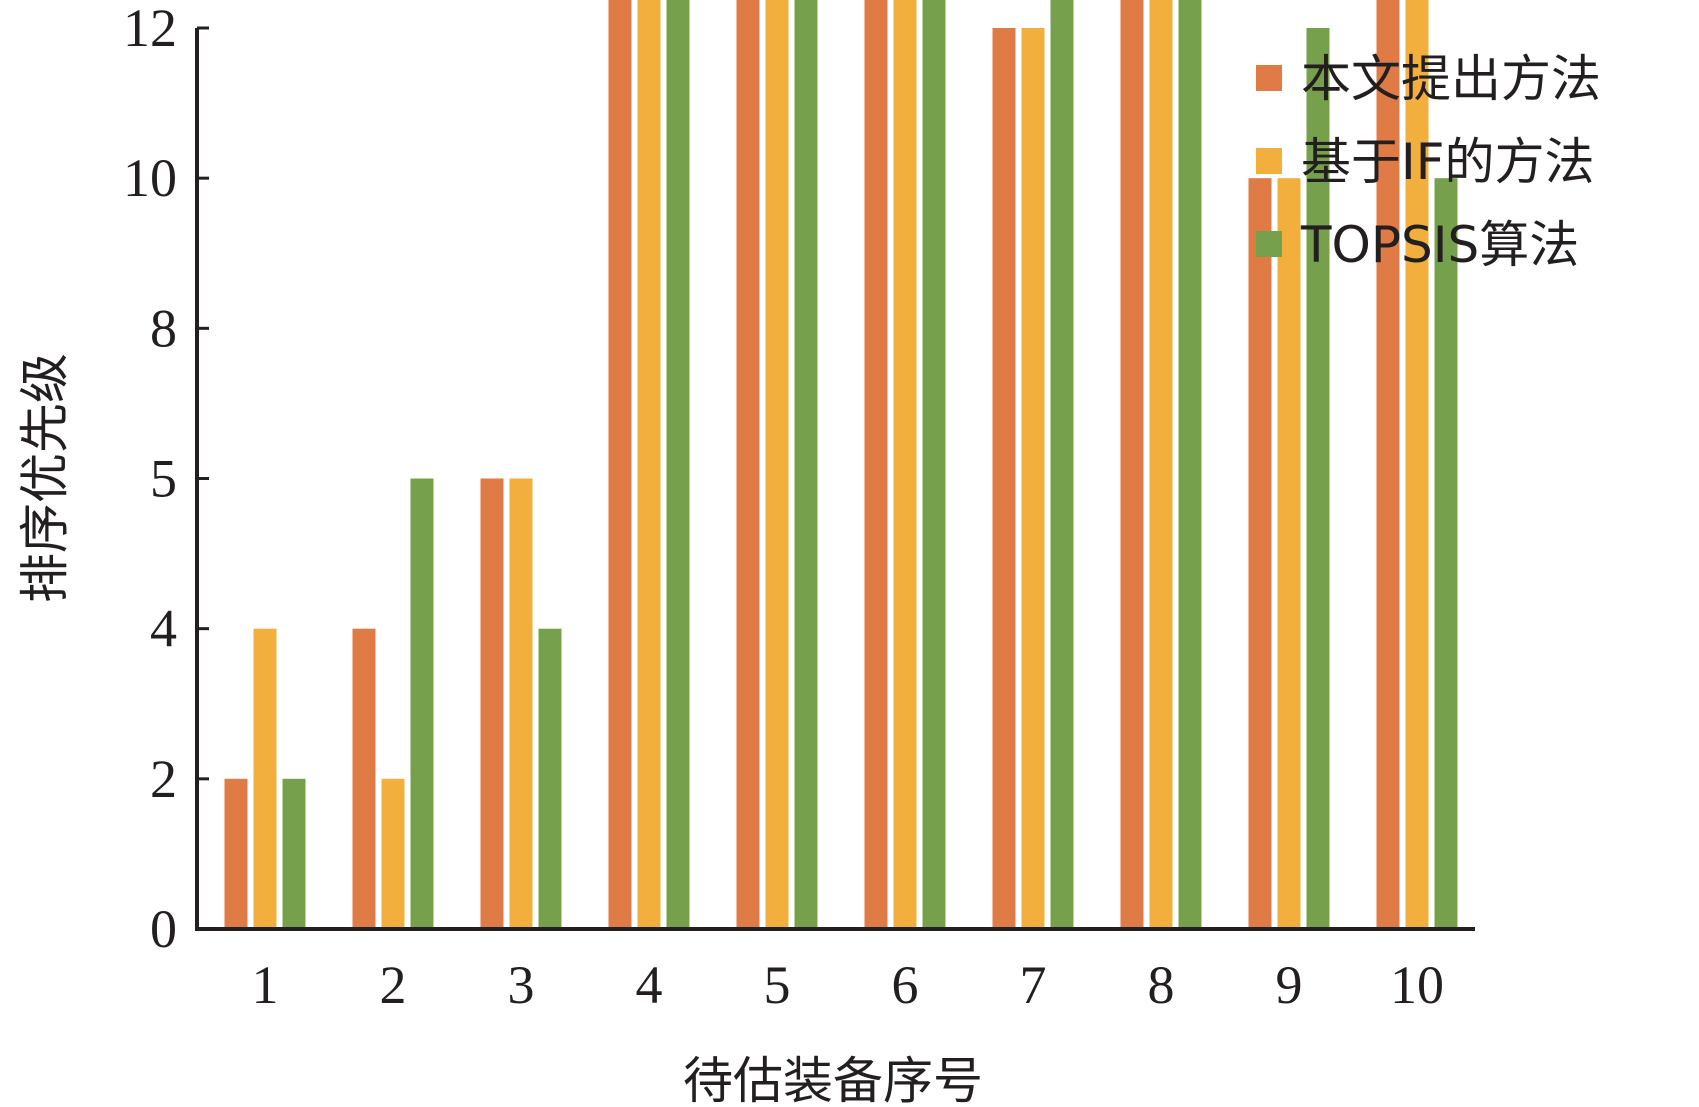  I want to click on y-tick-label: 5, so click(163, 479).